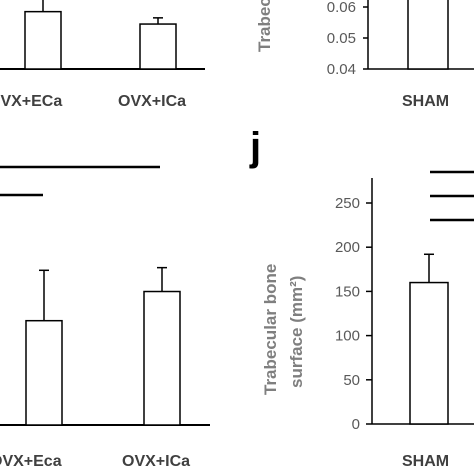 The image size is (474, 474). I want to click on y-axis-label: Trabec, so click(264, 26).